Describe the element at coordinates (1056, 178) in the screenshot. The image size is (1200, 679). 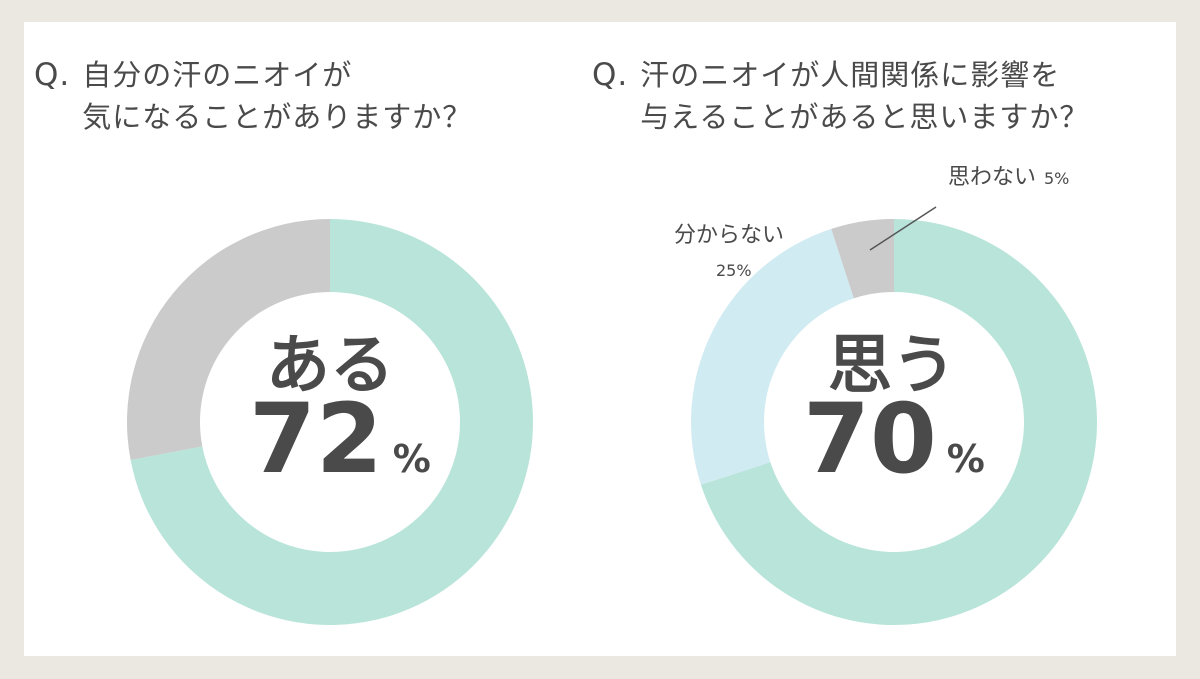
I see `slice-value-omowanai: 5%` at that location.